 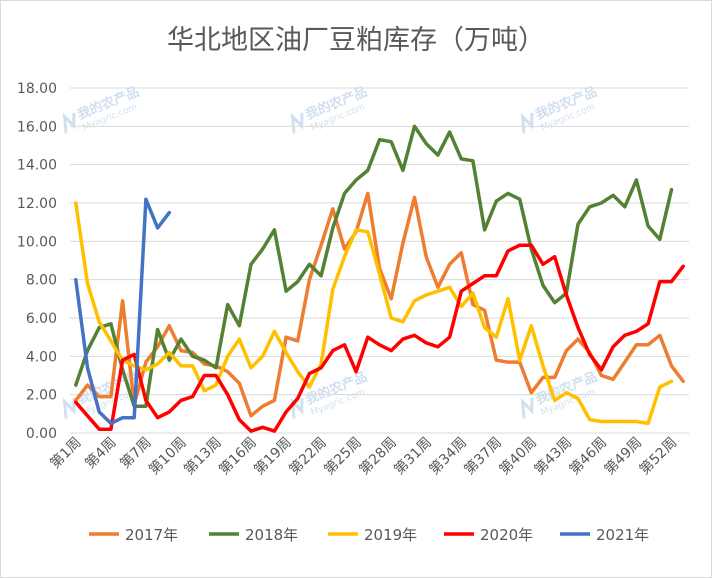 What do you see at coordinates (518, 456) in the screenshot?
I see `x-tick-label: 第40周` at bounding box center [518, 456].